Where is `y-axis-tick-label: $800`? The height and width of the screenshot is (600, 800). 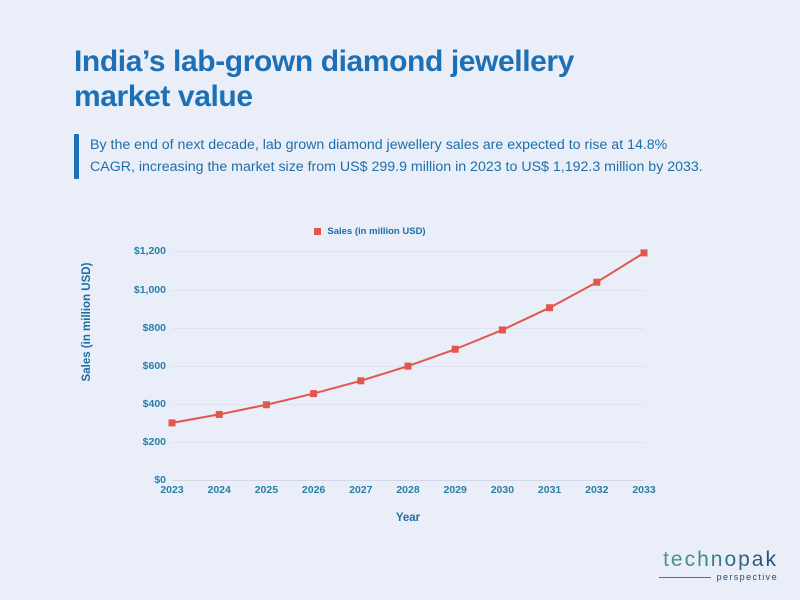 y-axis-tick-label: $800 is located at coordinates (154, 327).